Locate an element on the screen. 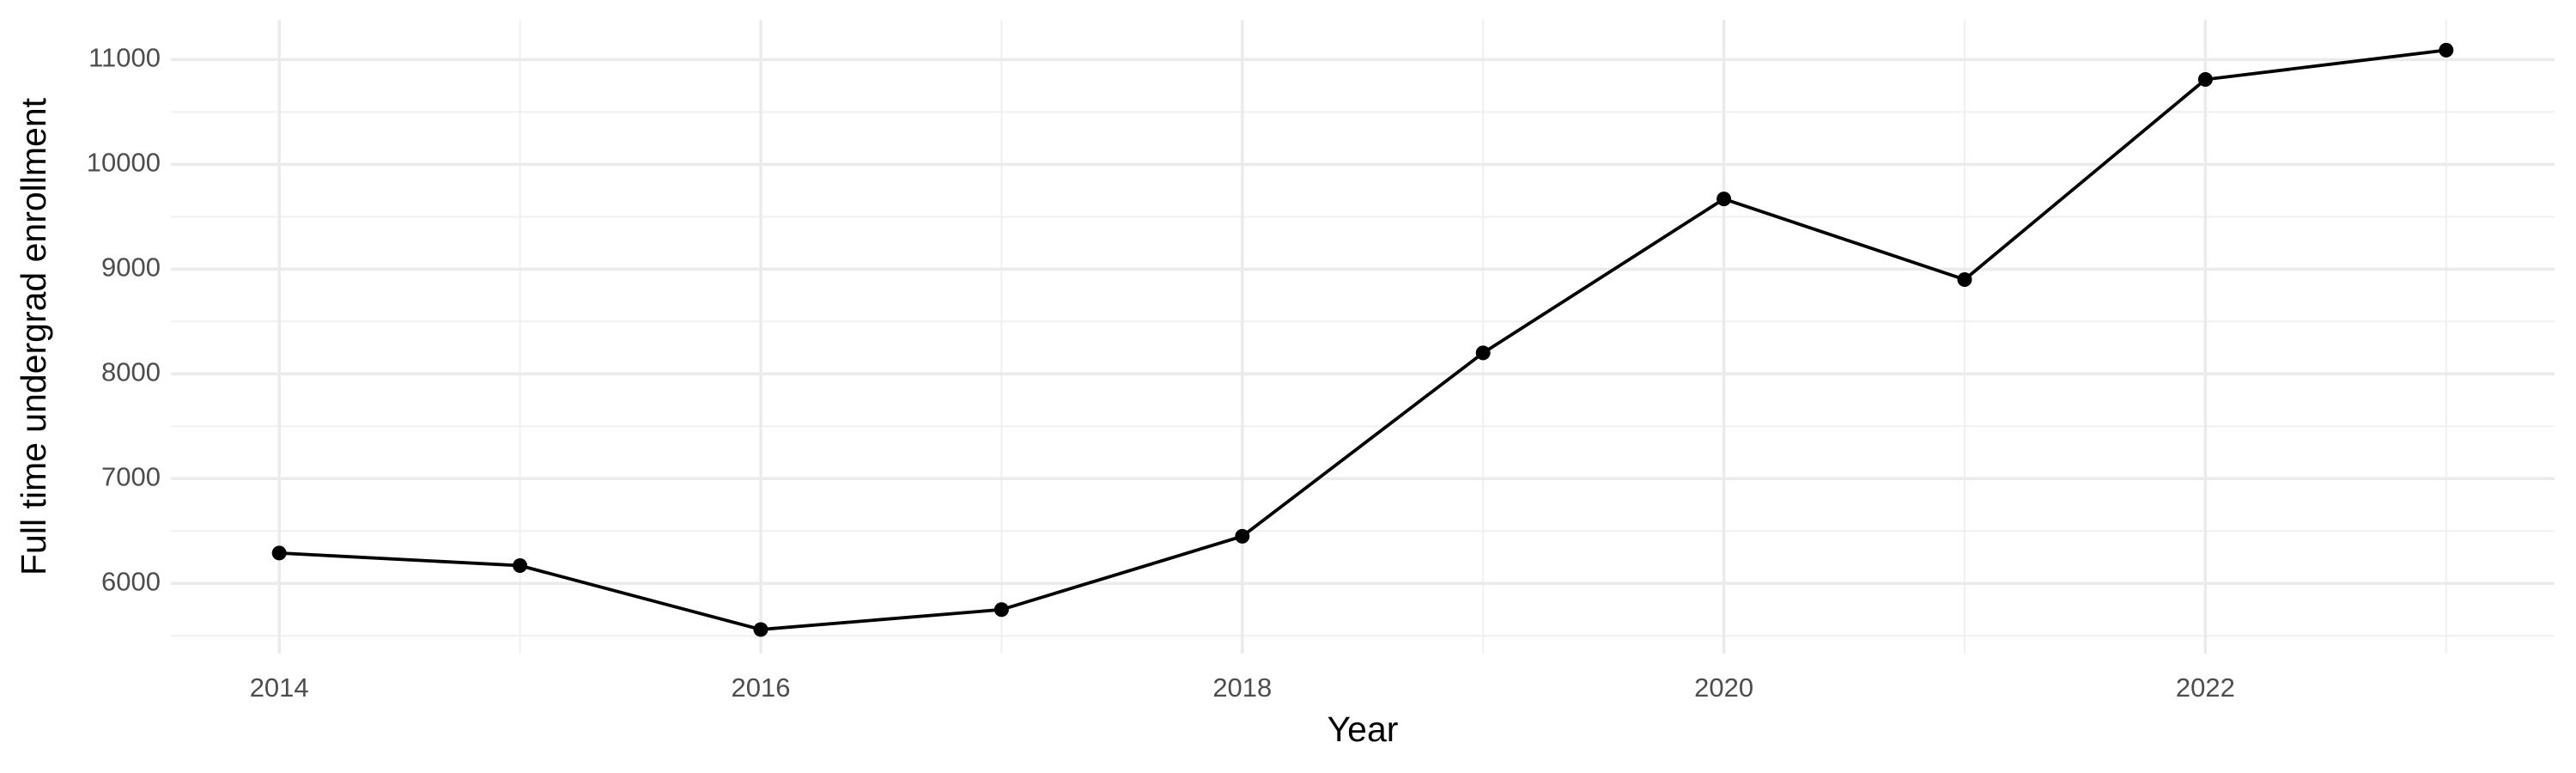 The height and width of the screenshot is (773, 2576). x-tick-label: 2016 is located at coordinates (761, 688).